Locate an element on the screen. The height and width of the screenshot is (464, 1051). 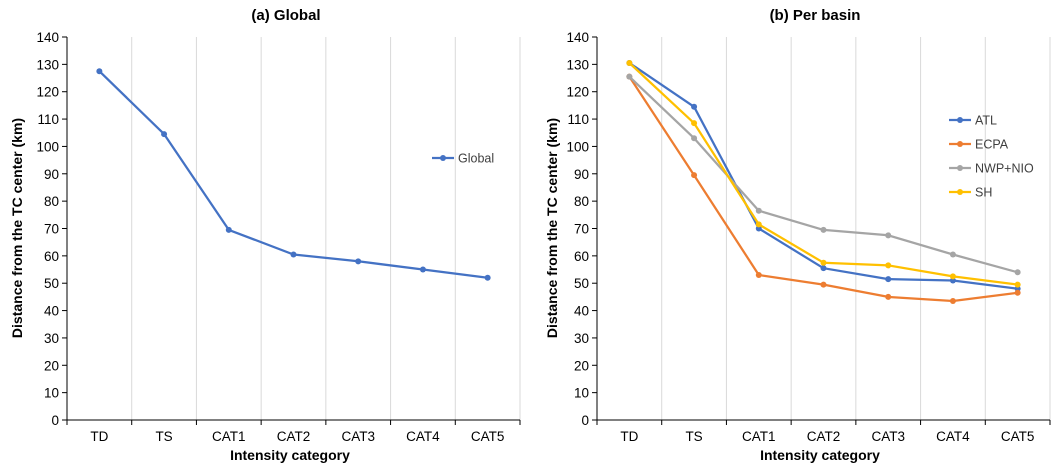
x-axis-title-b: Intensity category is located at coordinates (820, 455).